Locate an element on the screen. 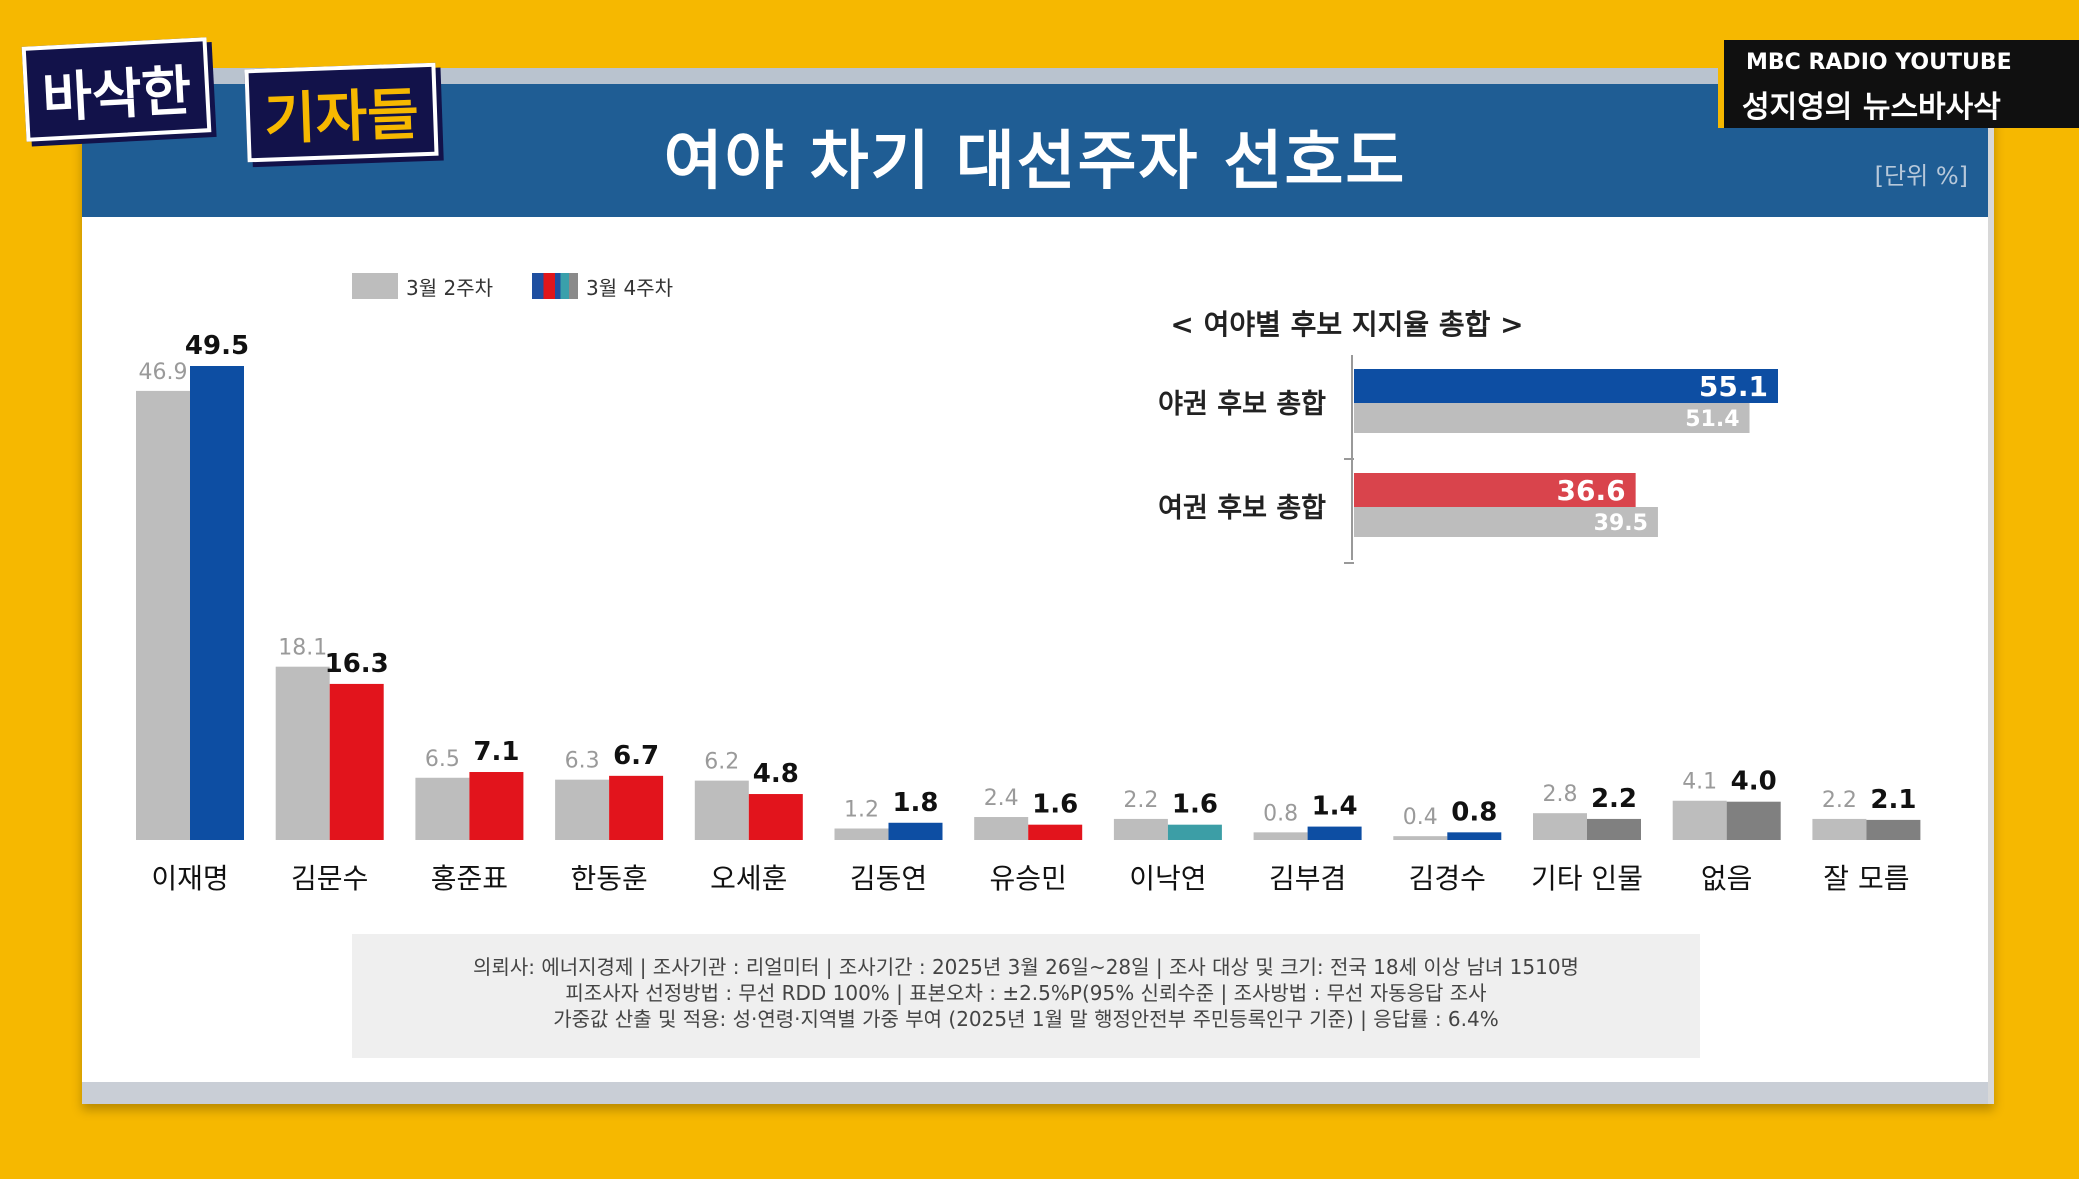 This screenshot has width=2079, height=1179. legend-item-week2: 3월 2주차 is located at coordinates (422, 286).